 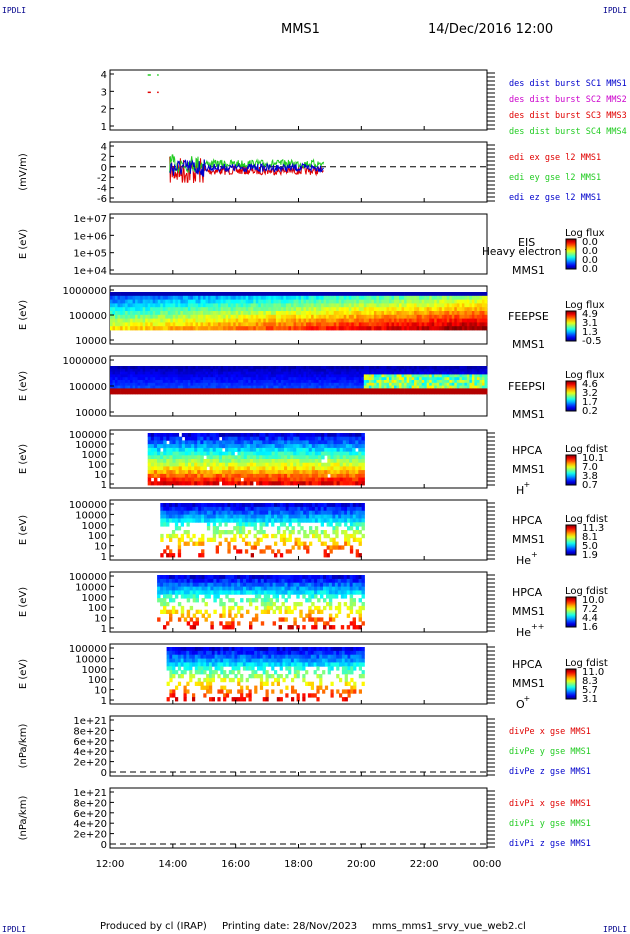 I want to click on panel-5-ytick-label: 100000, so click(x=88, y=387).